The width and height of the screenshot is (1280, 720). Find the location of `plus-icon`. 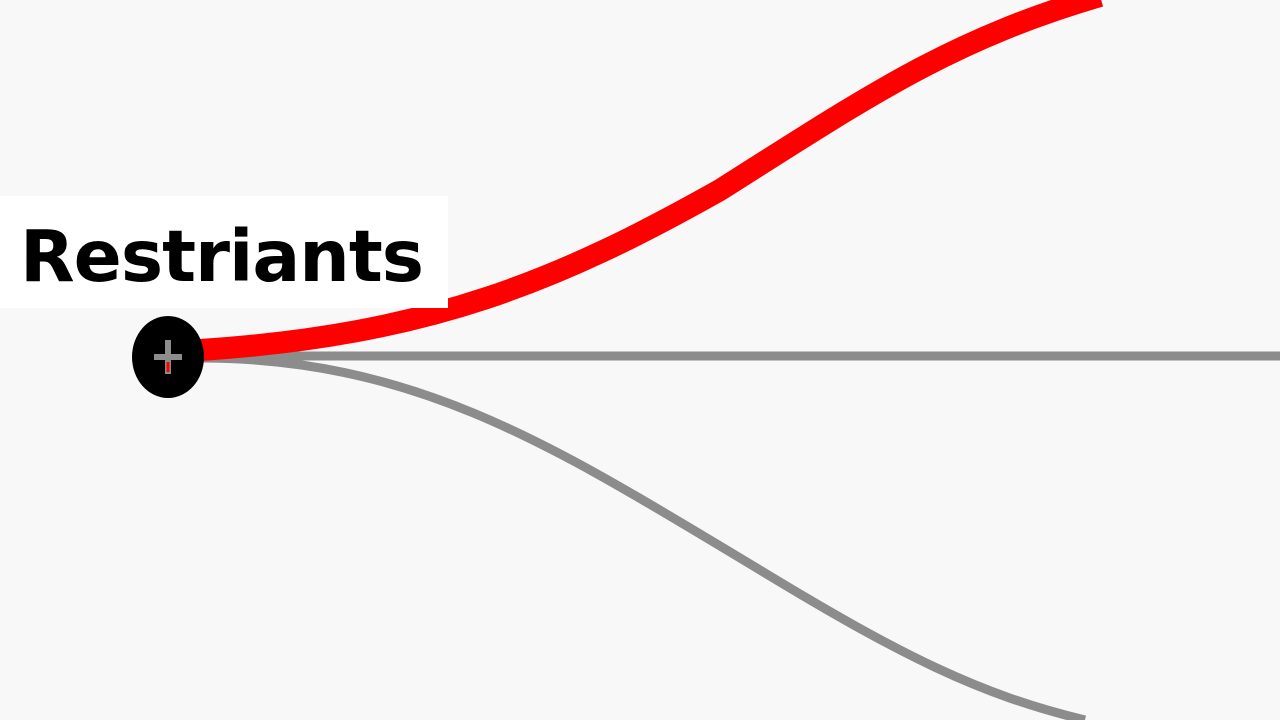

plus-icon is located at coordinates (168, 357).